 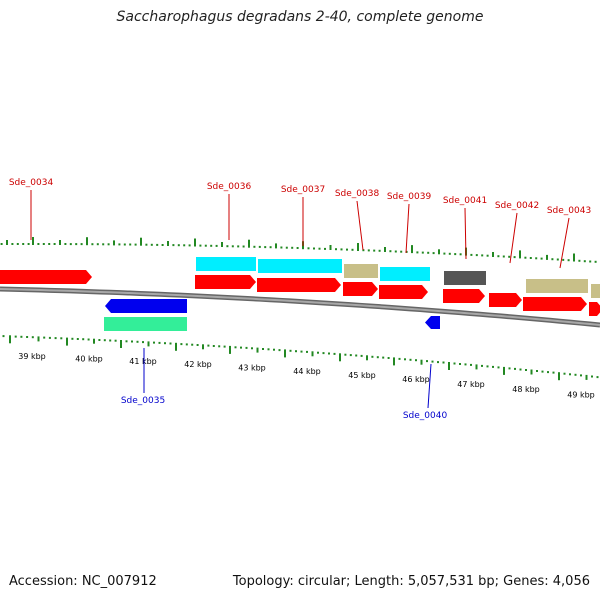 What do you see at coordinates (357, 194) in the screenshot?
I see `gene-label-sde-0038: Sde_0038` at bounding box center [357, 194].